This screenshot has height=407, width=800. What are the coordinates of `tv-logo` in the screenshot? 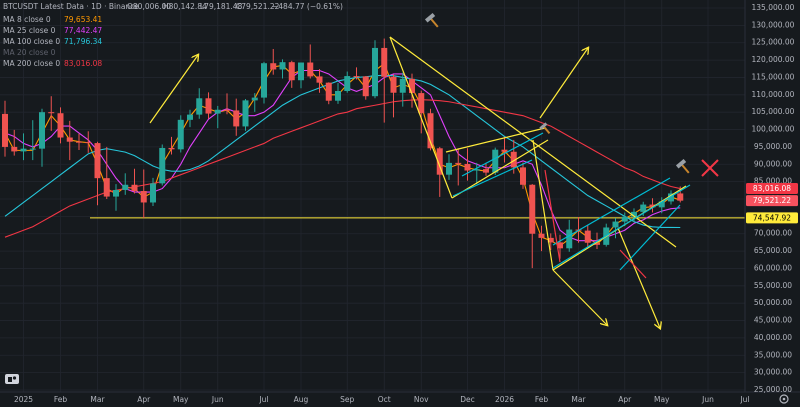 It's located at (12, 379).